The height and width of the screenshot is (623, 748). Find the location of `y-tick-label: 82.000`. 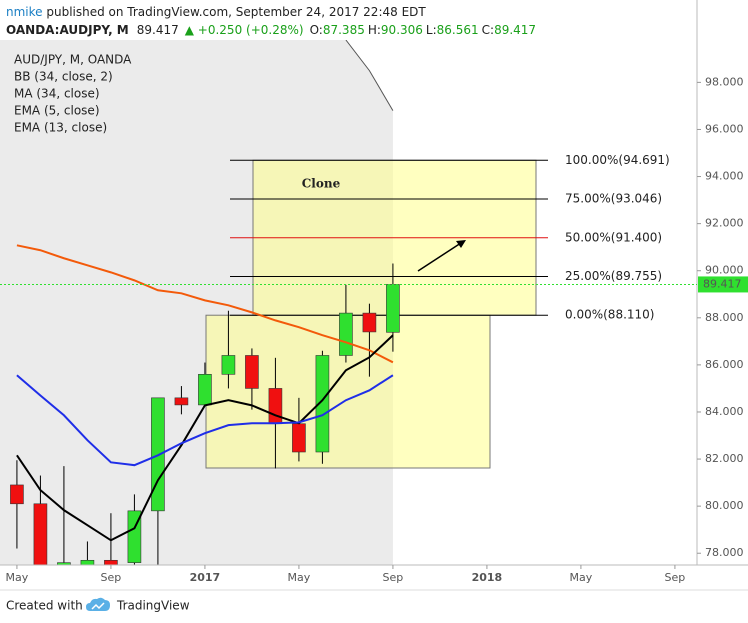

y-tick-label: 82.000 is located at coordinates (724, 458).